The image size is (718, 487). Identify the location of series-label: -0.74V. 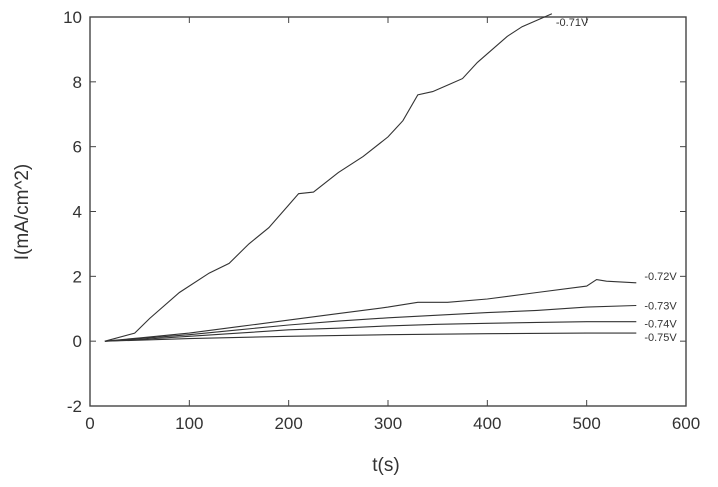
(660, 325).